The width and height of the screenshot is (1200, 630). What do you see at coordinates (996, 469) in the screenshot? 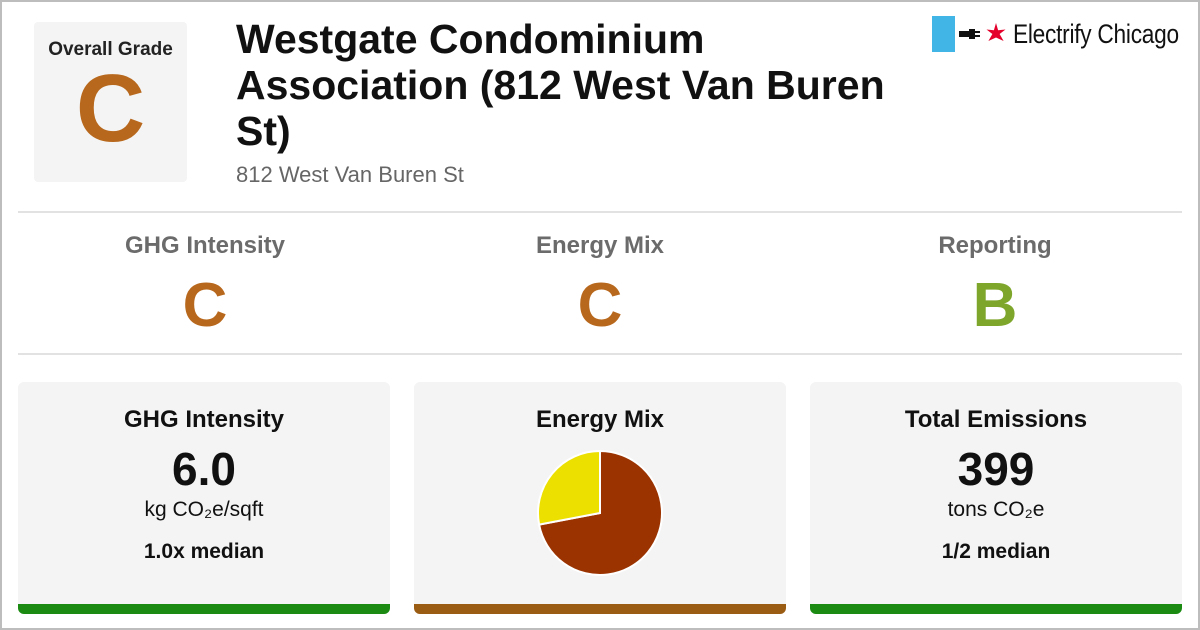
I see `total-emissions-value: 399` at bounding box center [996, 469].